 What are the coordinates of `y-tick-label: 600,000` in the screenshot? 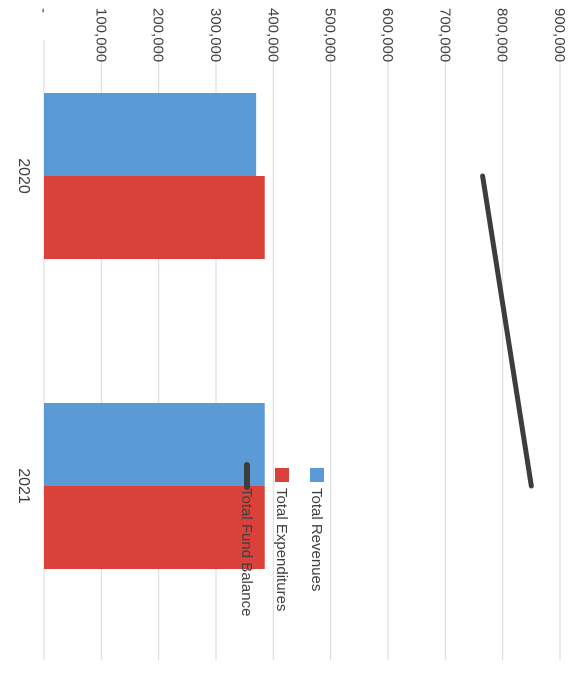 It's located at (387, 35).